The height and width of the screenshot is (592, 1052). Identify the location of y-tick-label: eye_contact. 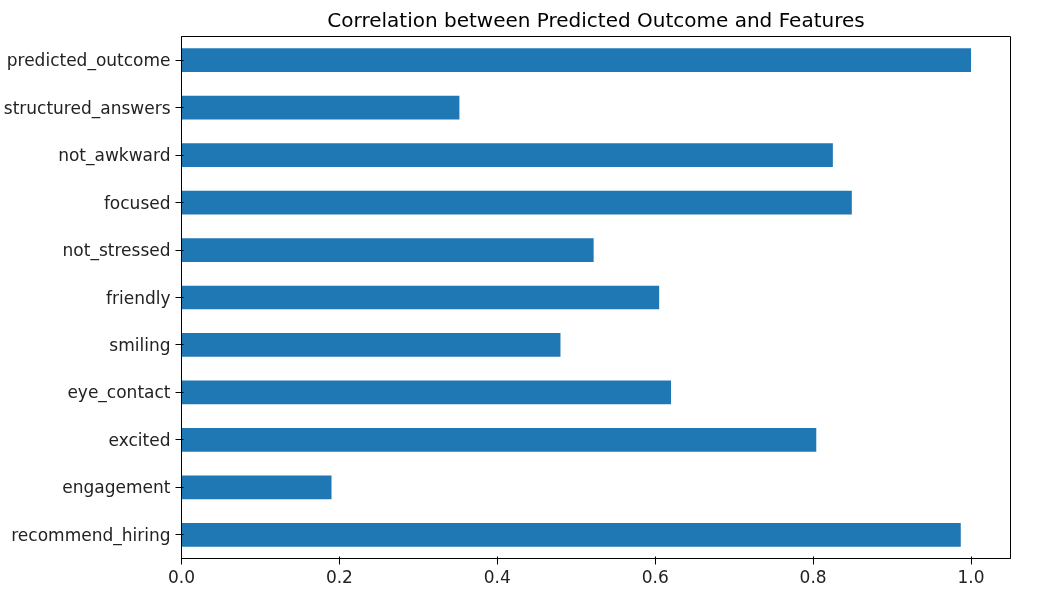
(119, 393).